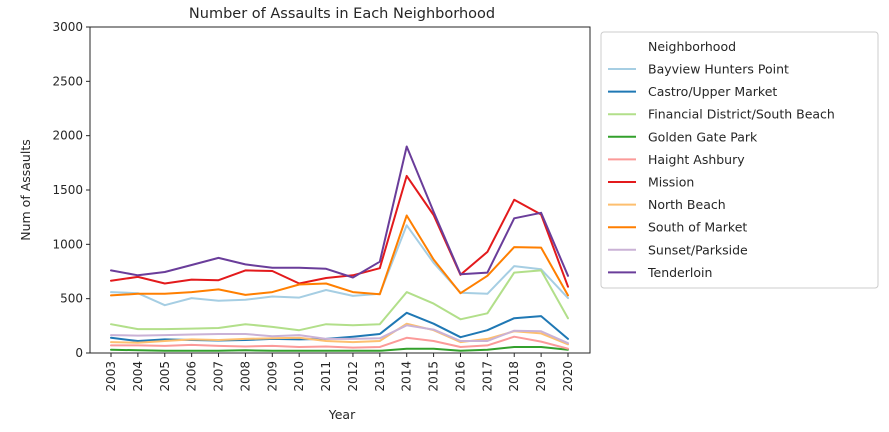  What do you see at coordinates (514, 376) in the screenshot?
I see `x-tick-label: 2018` at bounding box center [514, 376].